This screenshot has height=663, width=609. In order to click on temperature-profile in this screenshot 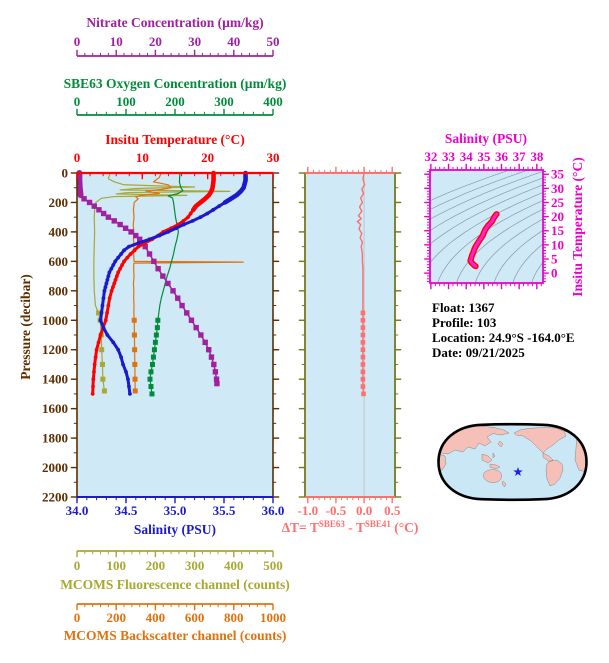, I will do `click(153, 283)`.